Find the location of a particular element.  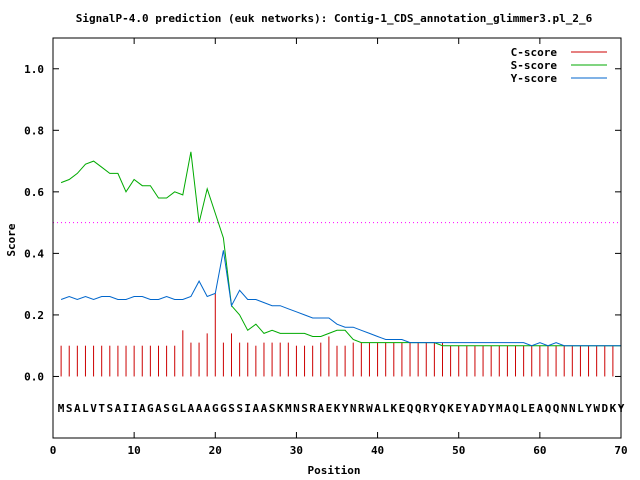

sequence-residue: V is located at coordinates (93, 408).